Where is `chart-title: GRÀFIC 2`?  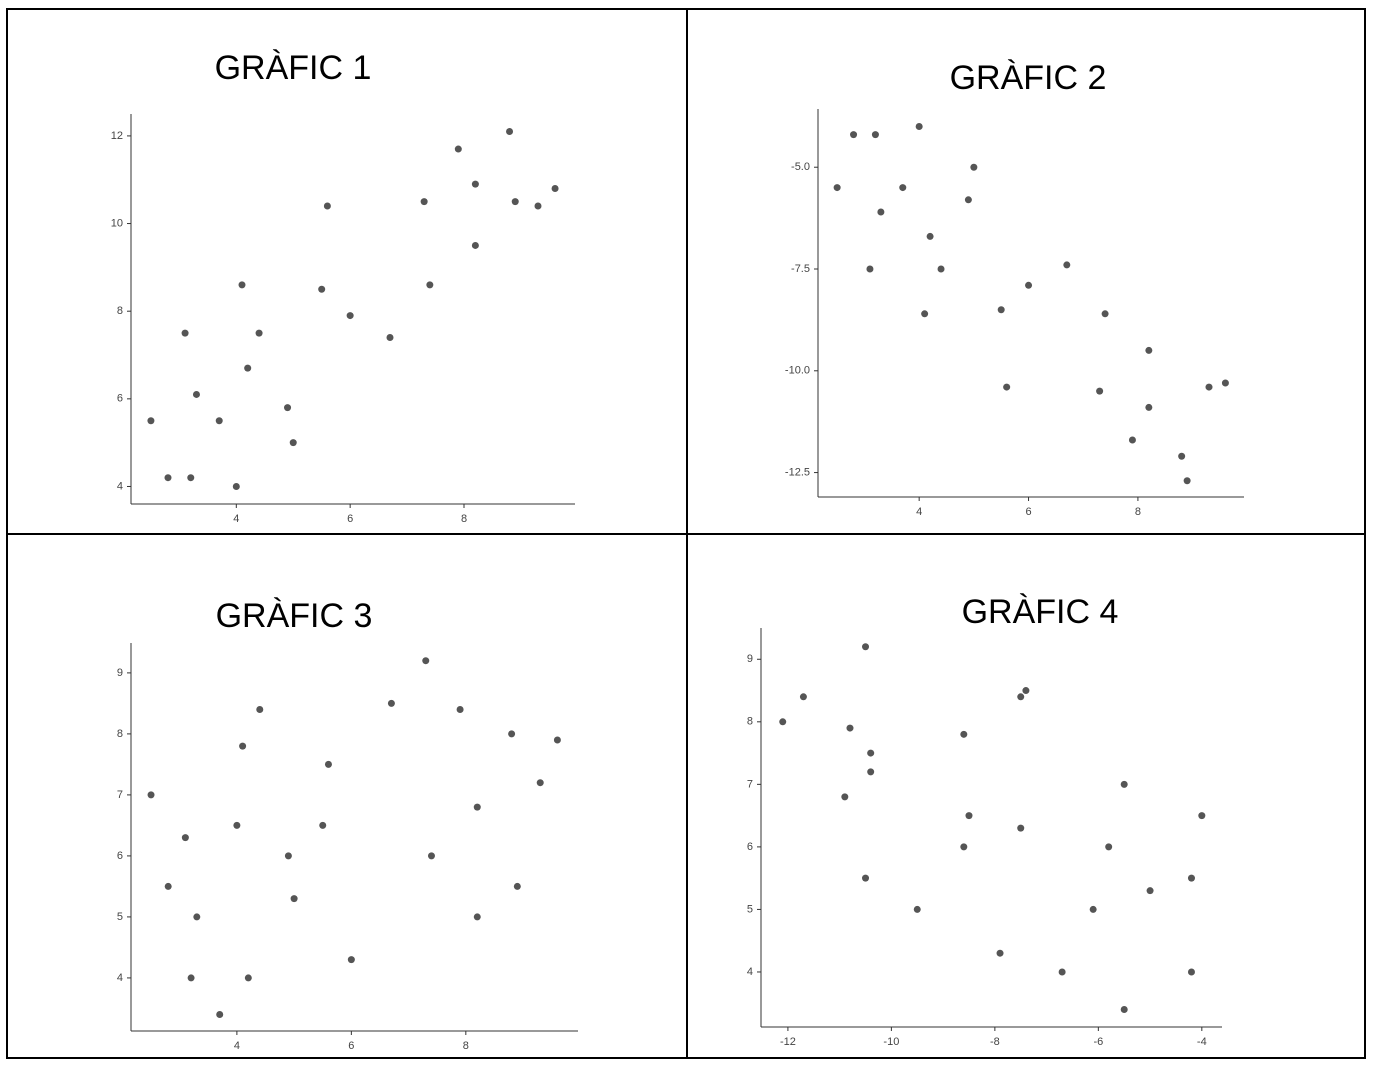
chart-title: GRÀFIC 2 is located at coordinates (1028, 78).